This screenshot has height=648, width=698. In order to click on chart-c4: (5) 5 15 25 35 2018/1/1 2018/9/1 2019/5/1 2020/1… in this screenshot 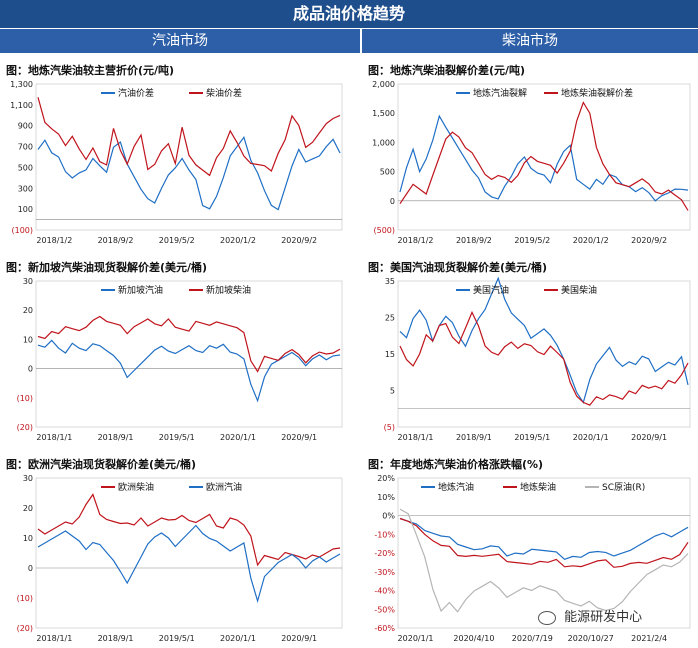, I will do `click(537, 359)`.